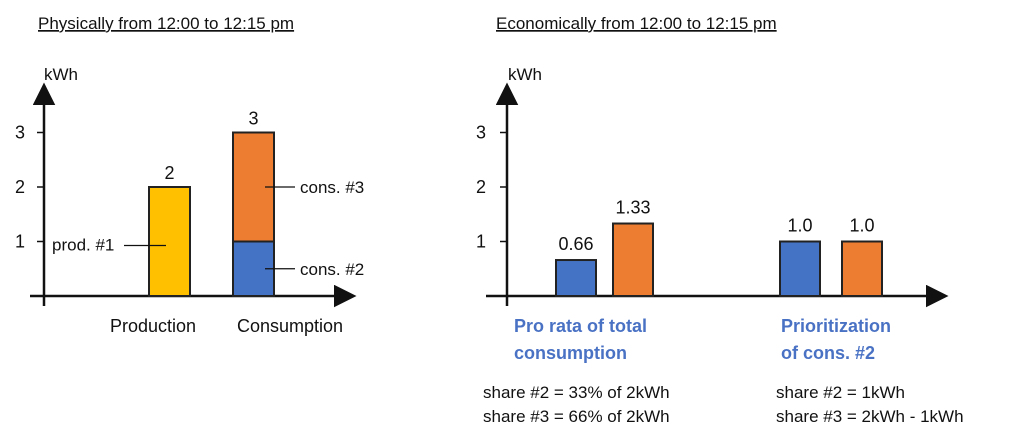 This screenshot has width=1033, height=437. I want to click on left-y-unit-label: kWh, so click(61, 74).